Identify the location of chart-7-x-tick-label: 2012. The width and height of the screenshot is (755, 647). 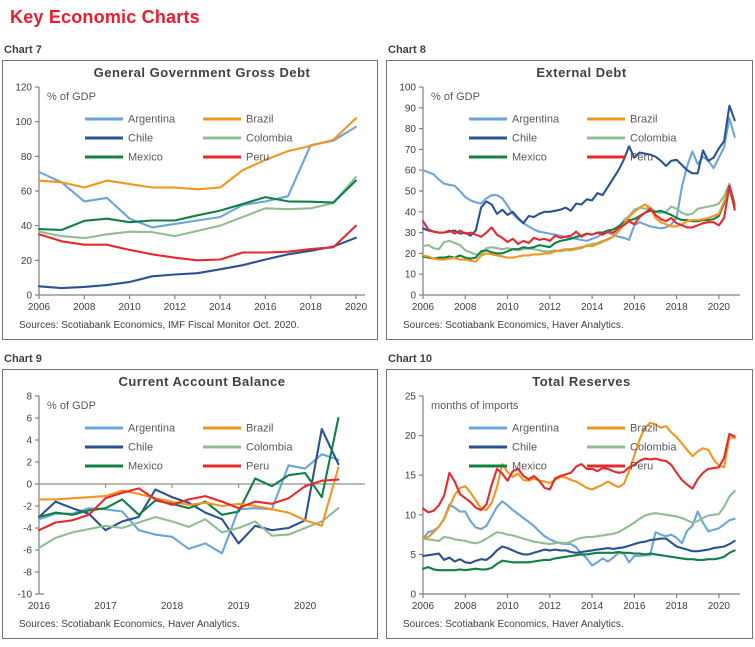
(175, 307).